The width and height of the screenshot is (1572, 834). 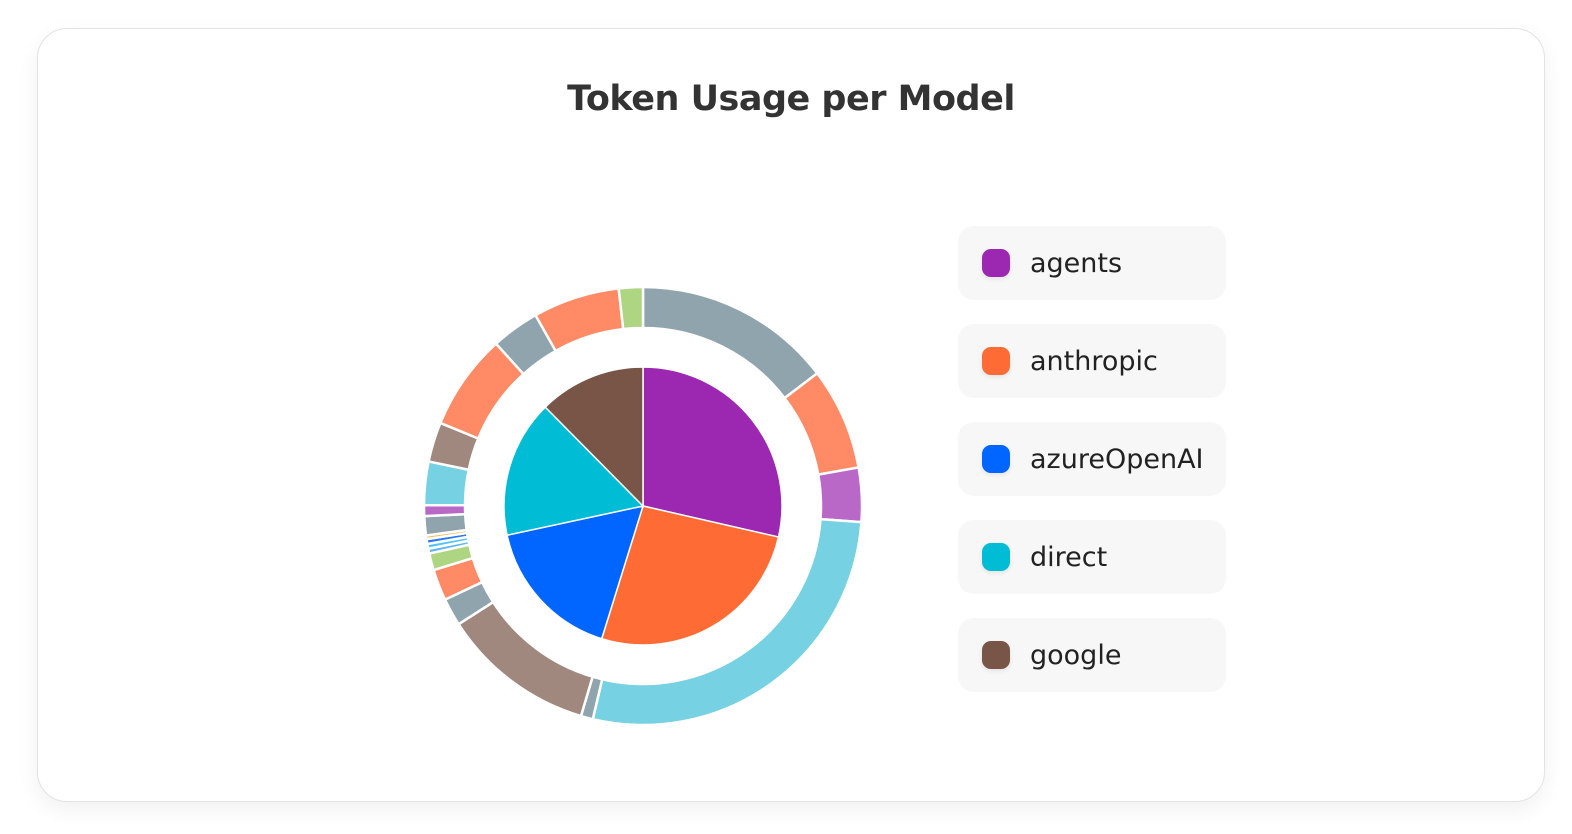 I want to click on pie-svg, so click(x=643, y=506).